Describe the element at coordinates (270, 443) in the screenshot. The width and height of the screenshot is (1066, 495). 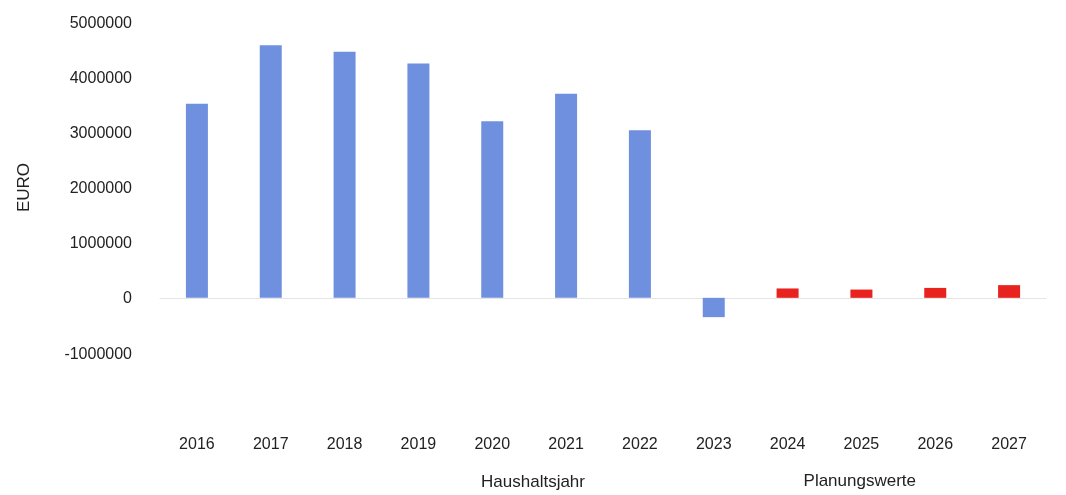
I see `x-tick-label: 2017` at that location.